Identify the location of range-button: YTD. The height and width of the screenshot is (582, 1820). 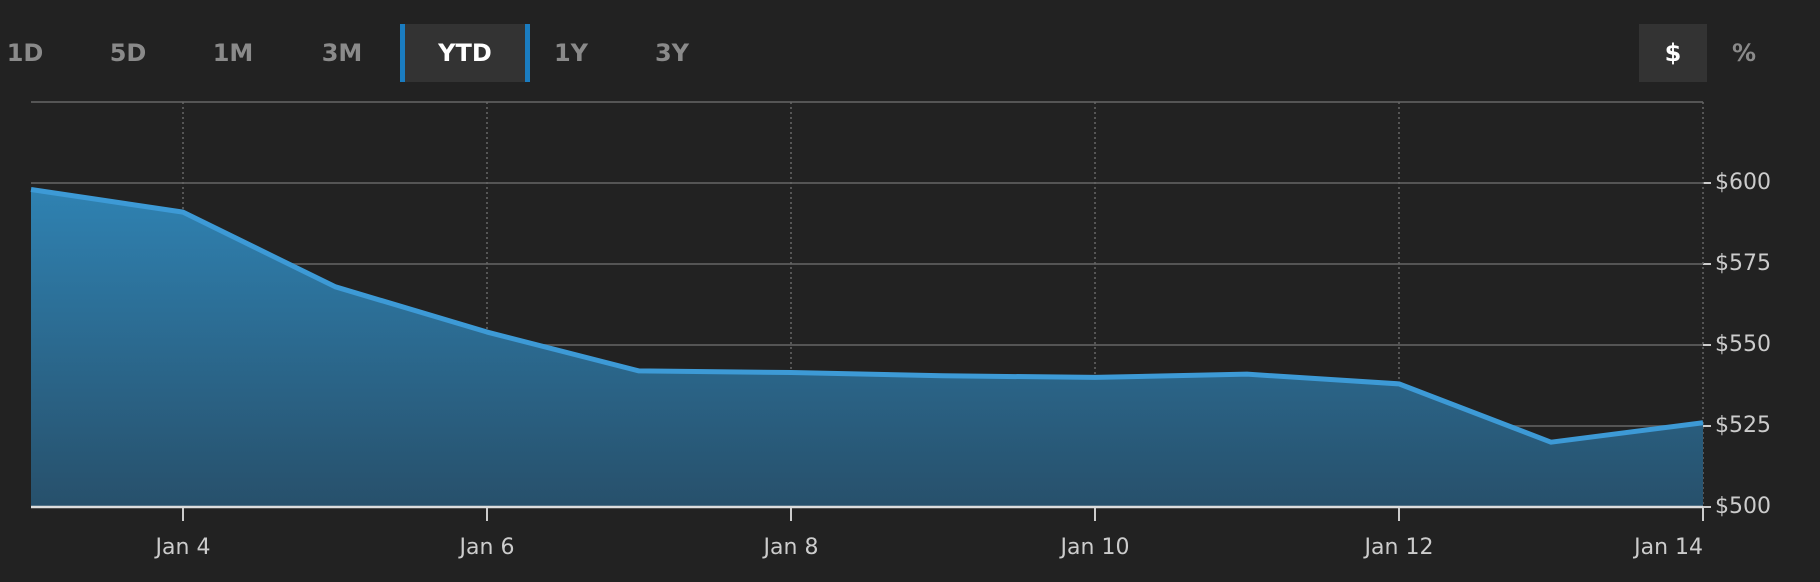
(465, 53).